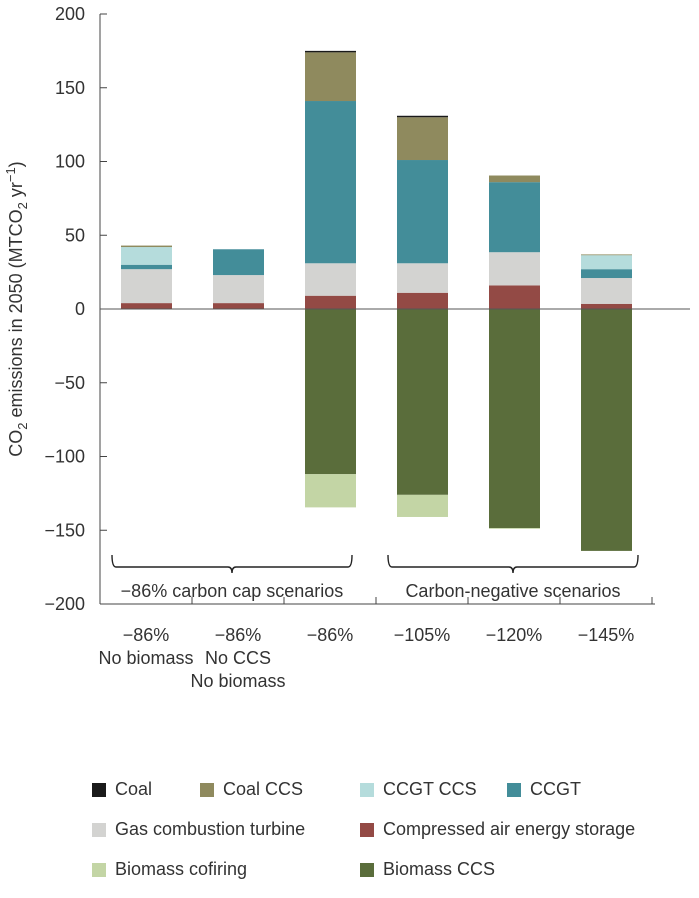 This screenshot has height=898, width=699. Describe the element at coordinates (64, 604) in the screenshot. I see `y-tick-label: −200` at that location.